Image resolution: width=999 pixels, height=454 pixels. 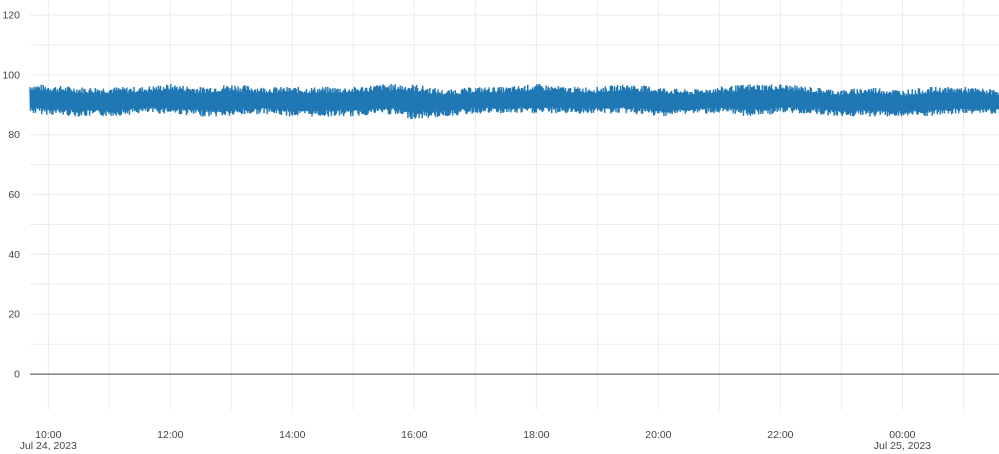 I want to click on y-tick-label: 60, so click(x=14, y=195).